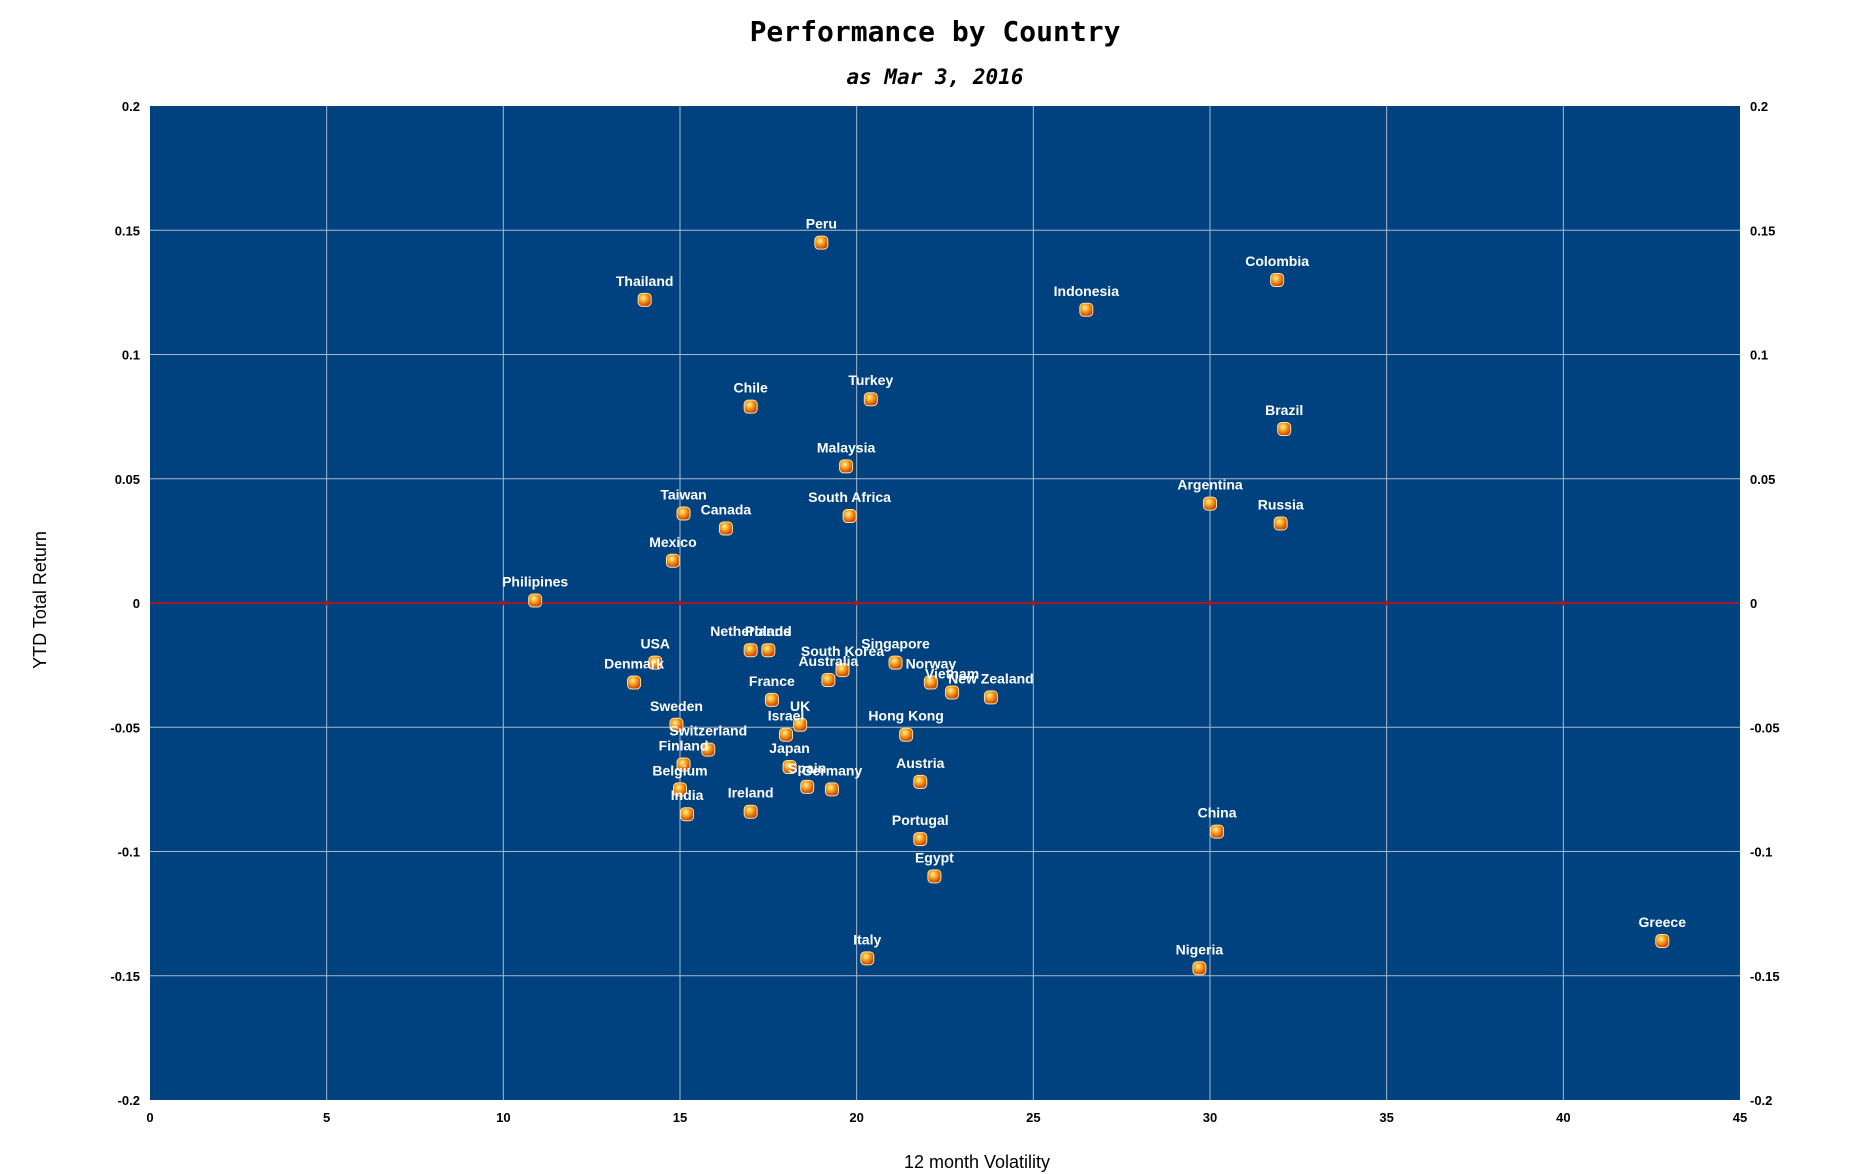  Describe the element at coordinates (127, 230) in the screenshot. I see `y-tick-label-left: 0.15` at that location.